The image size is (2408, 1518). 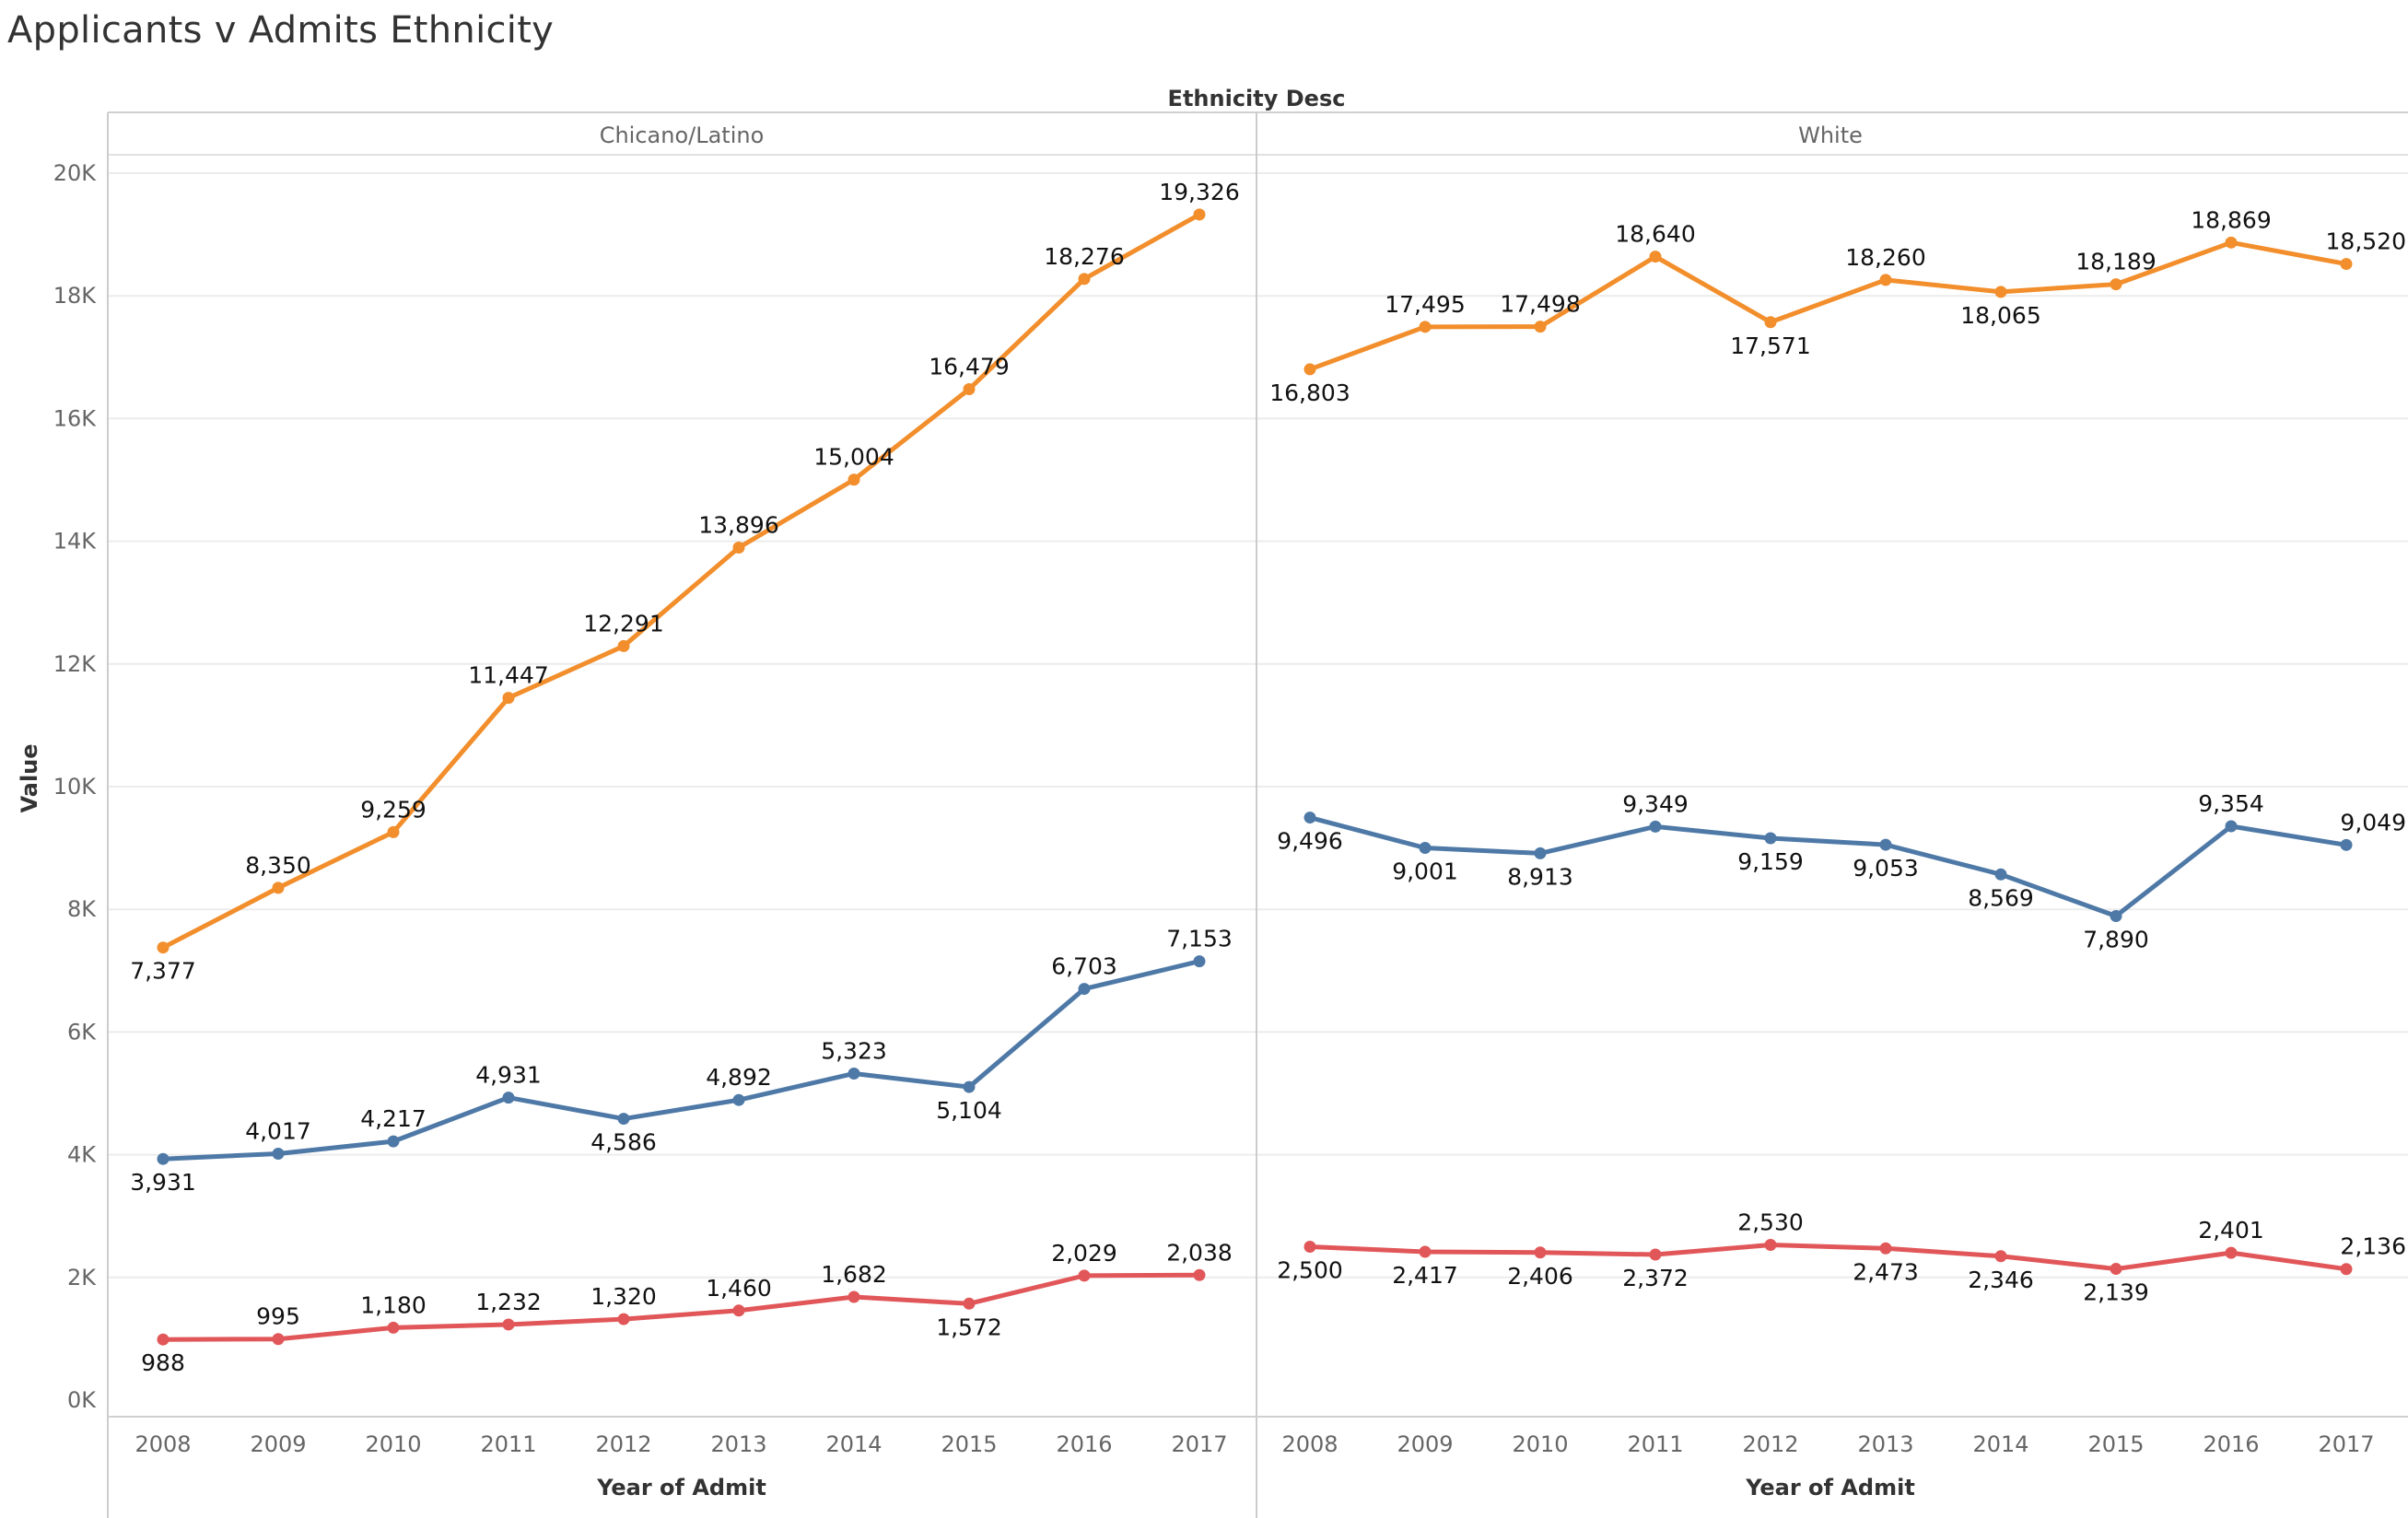 I want to click on data-label: 13,896, so click(x=738, y=526).